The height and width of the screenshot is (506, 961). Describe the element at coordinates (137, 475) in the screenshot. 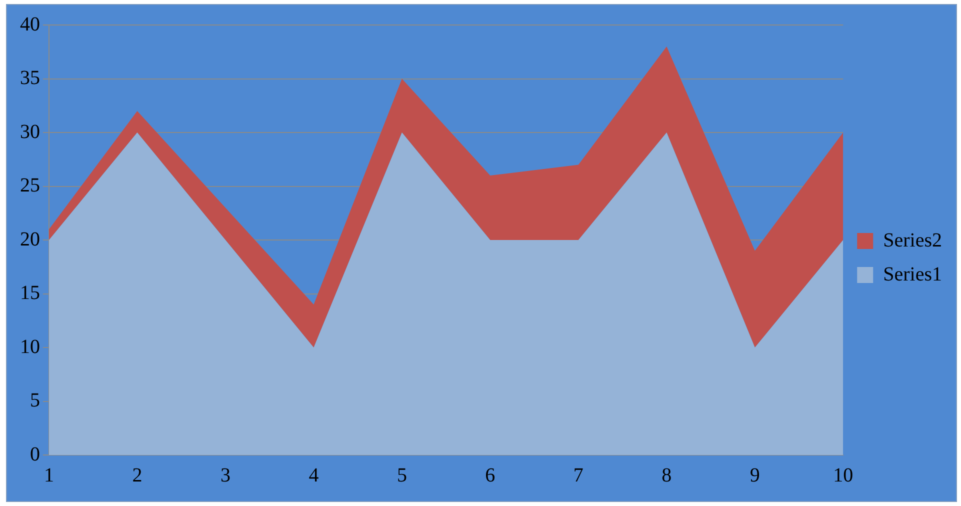

I see `x-tick-label: 2` at that location.